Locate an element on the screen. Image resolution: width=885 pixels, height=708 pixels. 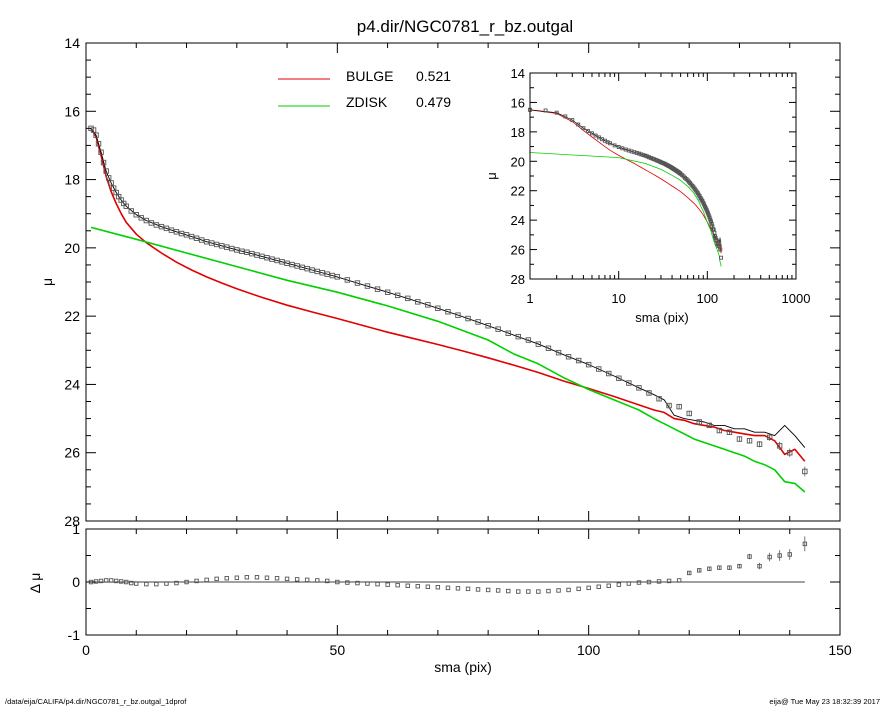
residual-y-tick-label: 1 is located at coordinates (76, 529).